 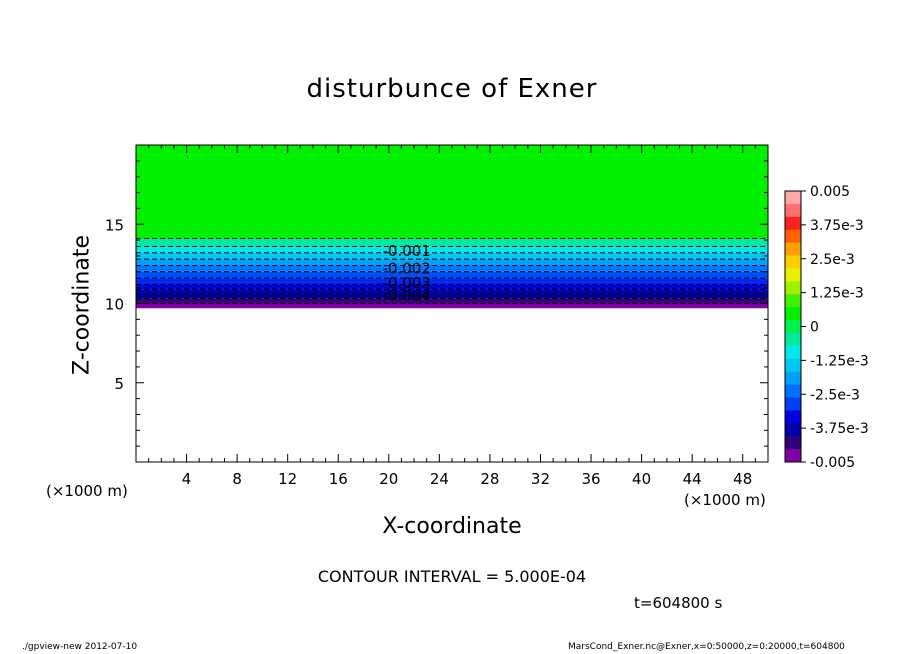 What do you see at coordinates (835, 395) in the screenshot?
I see `colorbar-tick-label: -2.5e-3` at bounding box center [835, 395].